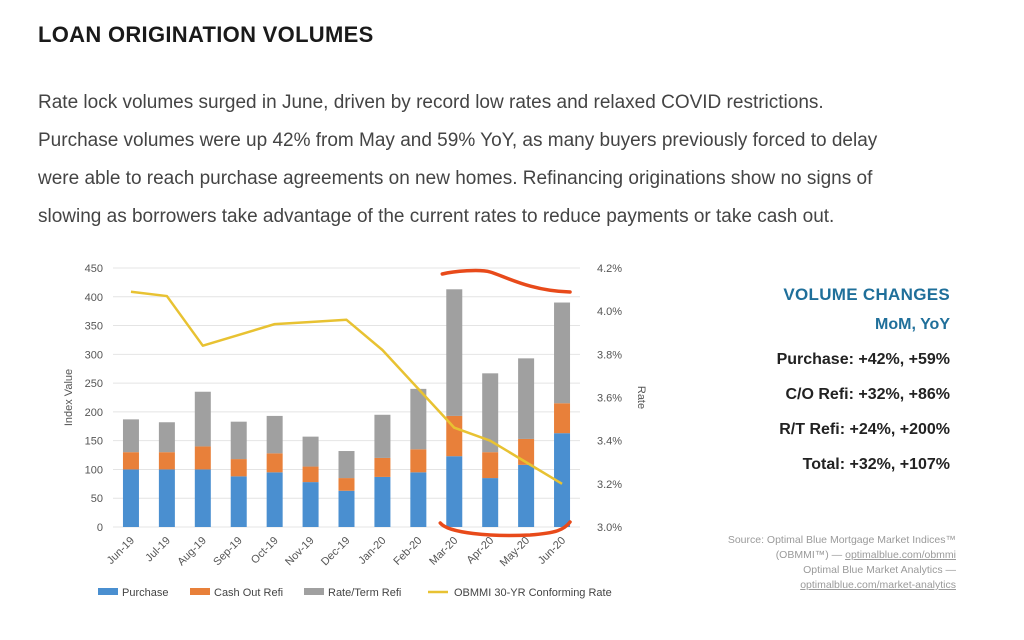 This screenshot has width=1024, height=640. Describe the element at coordinates (94, 470) in the screenshot. I see `y-tick-label: 100` at that location.